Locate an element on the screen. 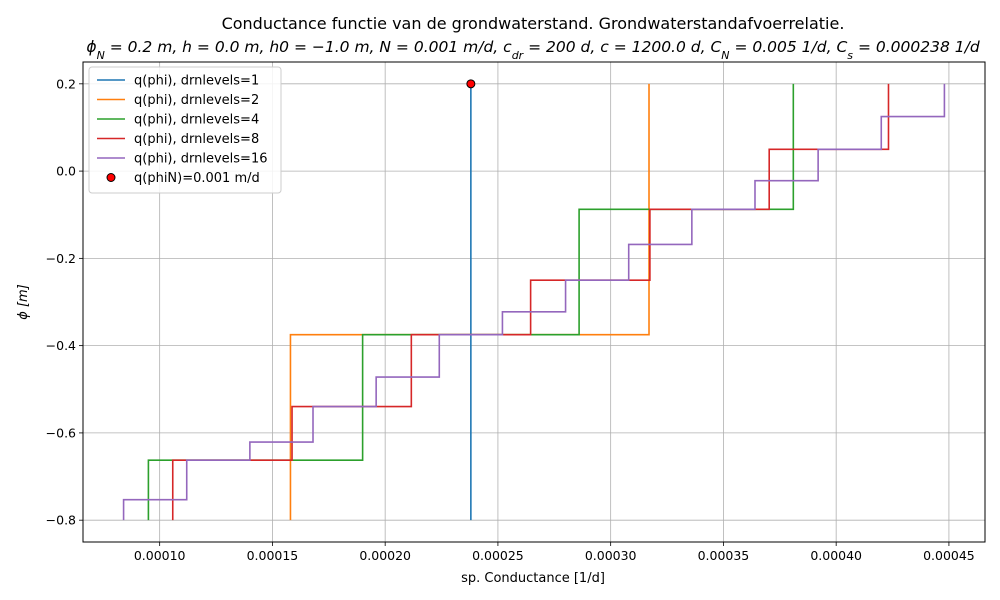 This screenshot has height=600, width=1000. legend-label: q(phi), drnlevels=1 is located at coordinates (196, 81).